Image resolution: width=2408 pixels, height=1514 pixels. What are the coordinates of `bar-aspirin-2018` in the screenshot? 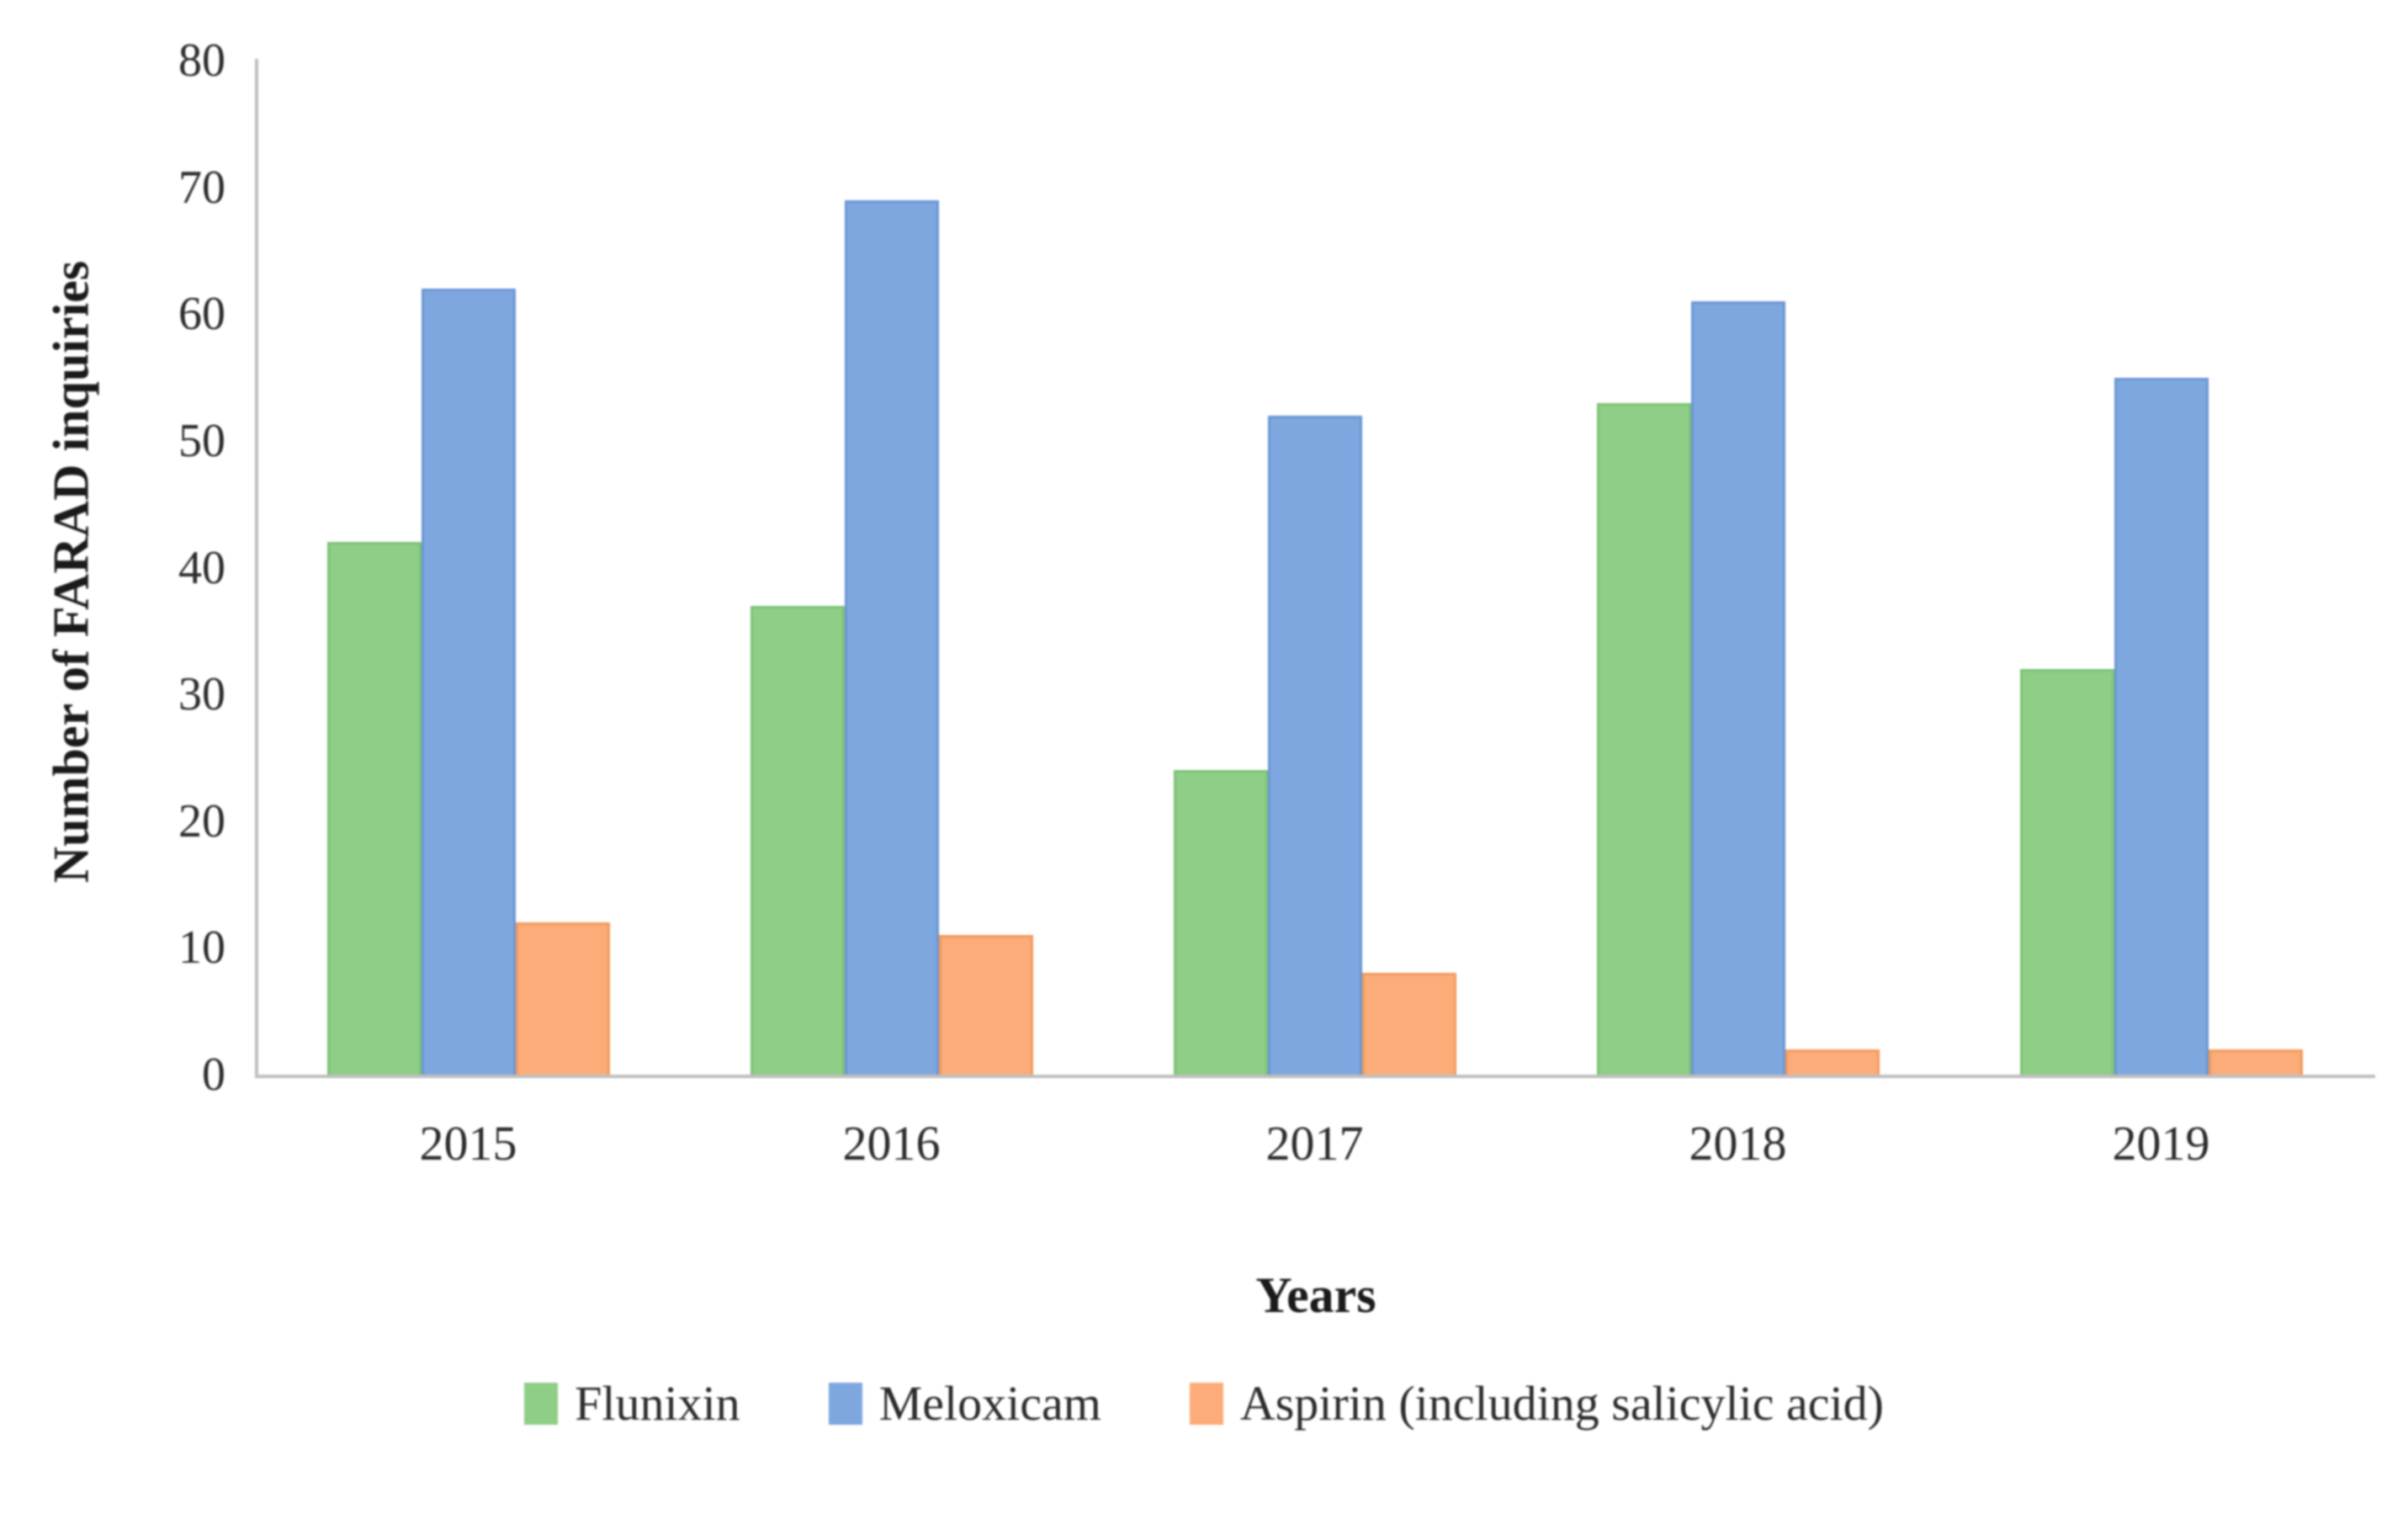 It's located at (1833, 1062).